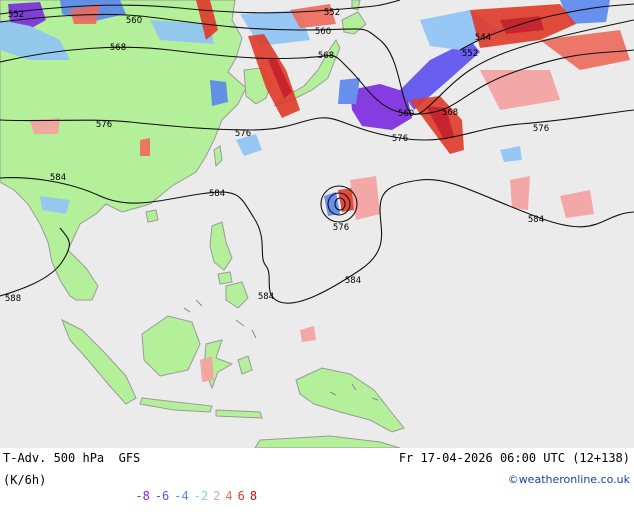 This screenshot has width=634, height=520. What do you see at coordinates (55, 205) in the screenshot?
I see `cold-patch-sw` at bounding box center [55, 205].